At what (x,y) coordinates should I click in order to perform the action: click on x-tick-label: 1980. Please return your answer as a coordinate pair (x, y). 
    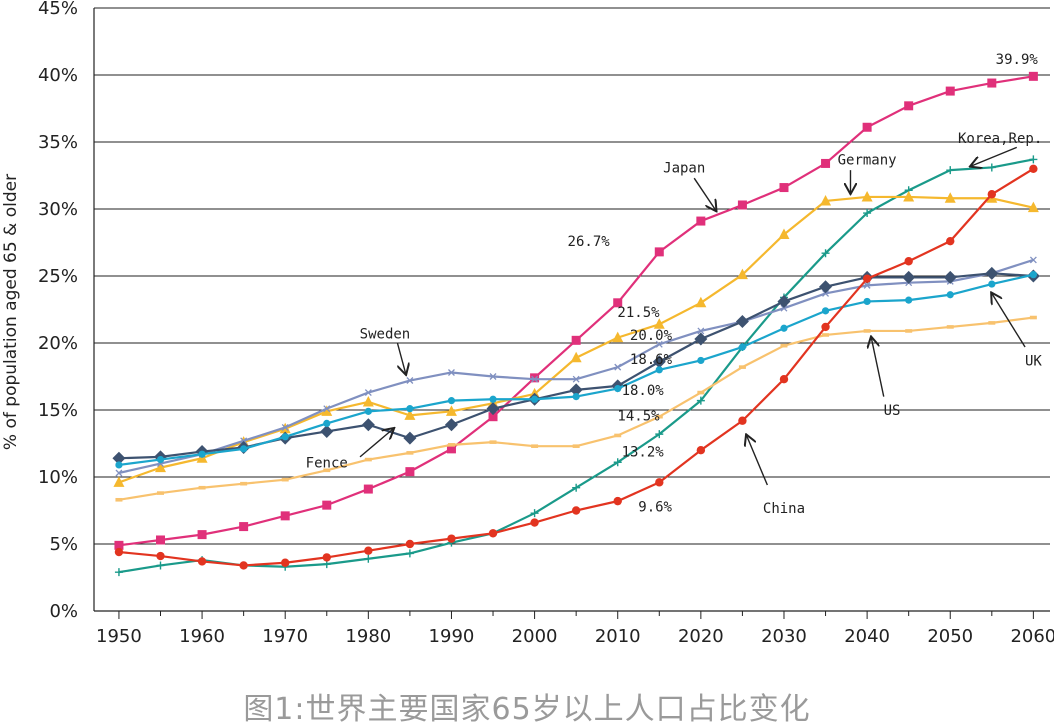
    Looking at the image, I should click on (368, 636).